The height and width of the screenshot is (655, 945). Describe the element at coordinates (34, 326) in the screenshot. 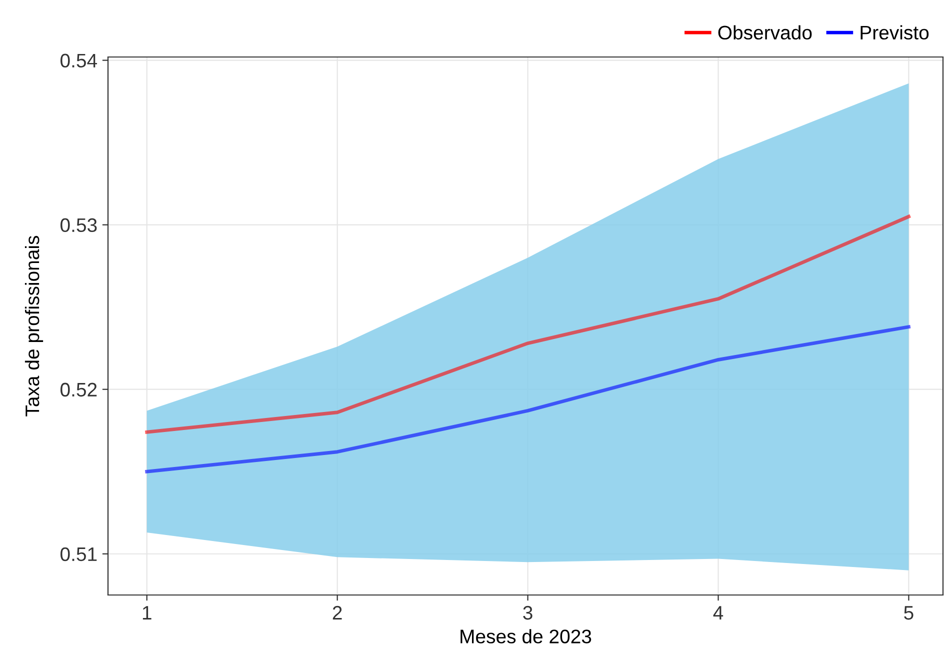

I see `y-axis-title: Taxa de profissionais` at that location.